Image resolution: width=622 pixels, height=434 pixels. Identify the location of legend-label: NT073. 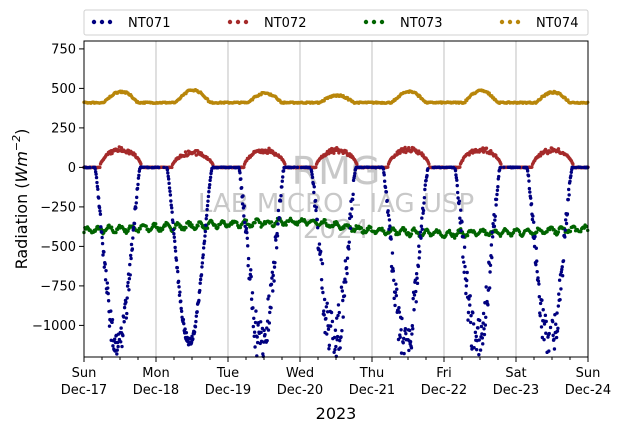
(421, 23).